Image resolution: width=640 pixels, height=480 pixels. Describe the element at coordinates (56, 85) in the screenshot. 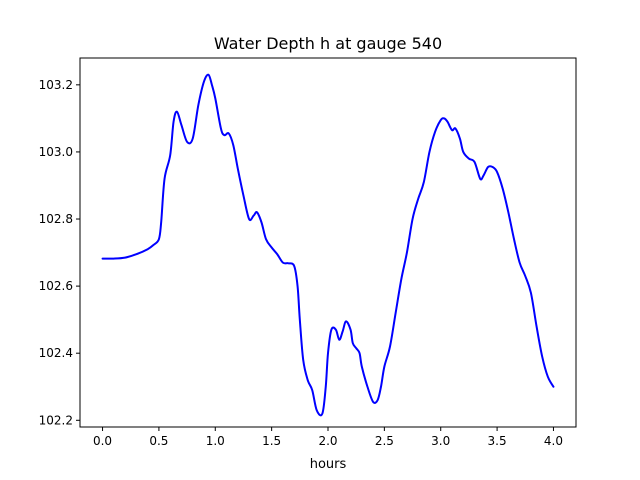

I see `y-tick-label: 103.2` at that location.